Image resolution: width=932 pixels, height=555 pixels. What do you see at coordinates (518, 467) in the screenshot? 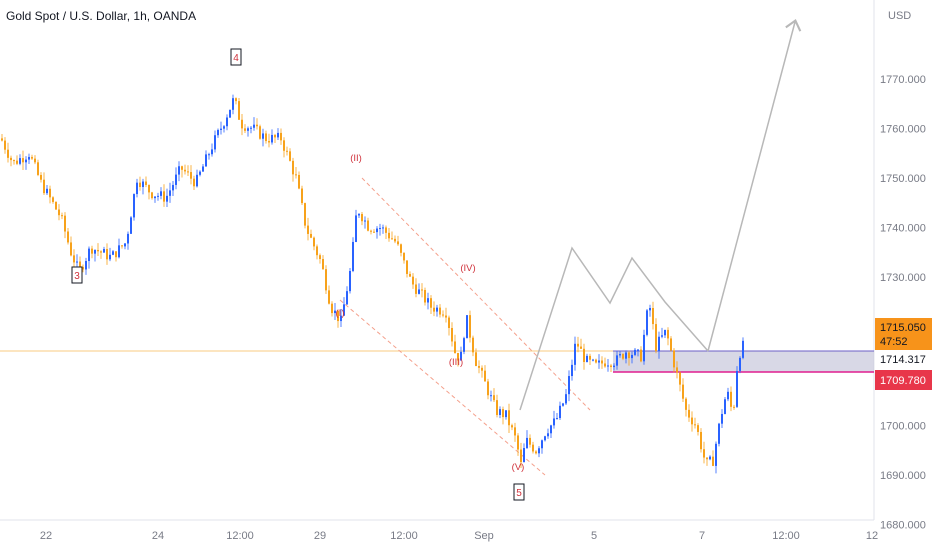
I see `wave-label-V: (V)` at bounding box center [518, 467].